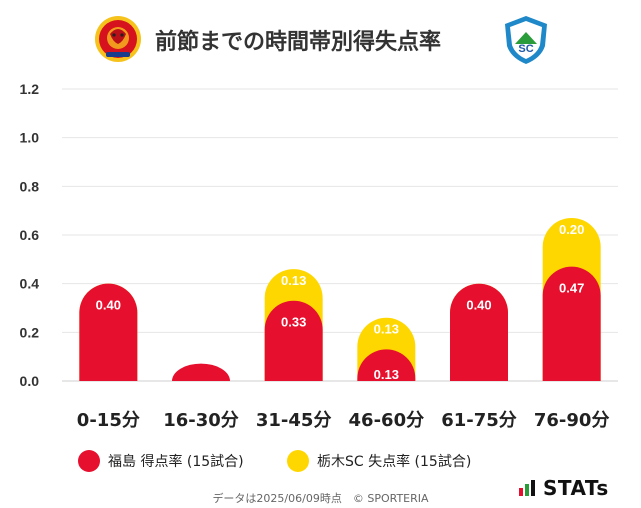  I want to click on x-tick-label: 46-60分, so click(387, 420).